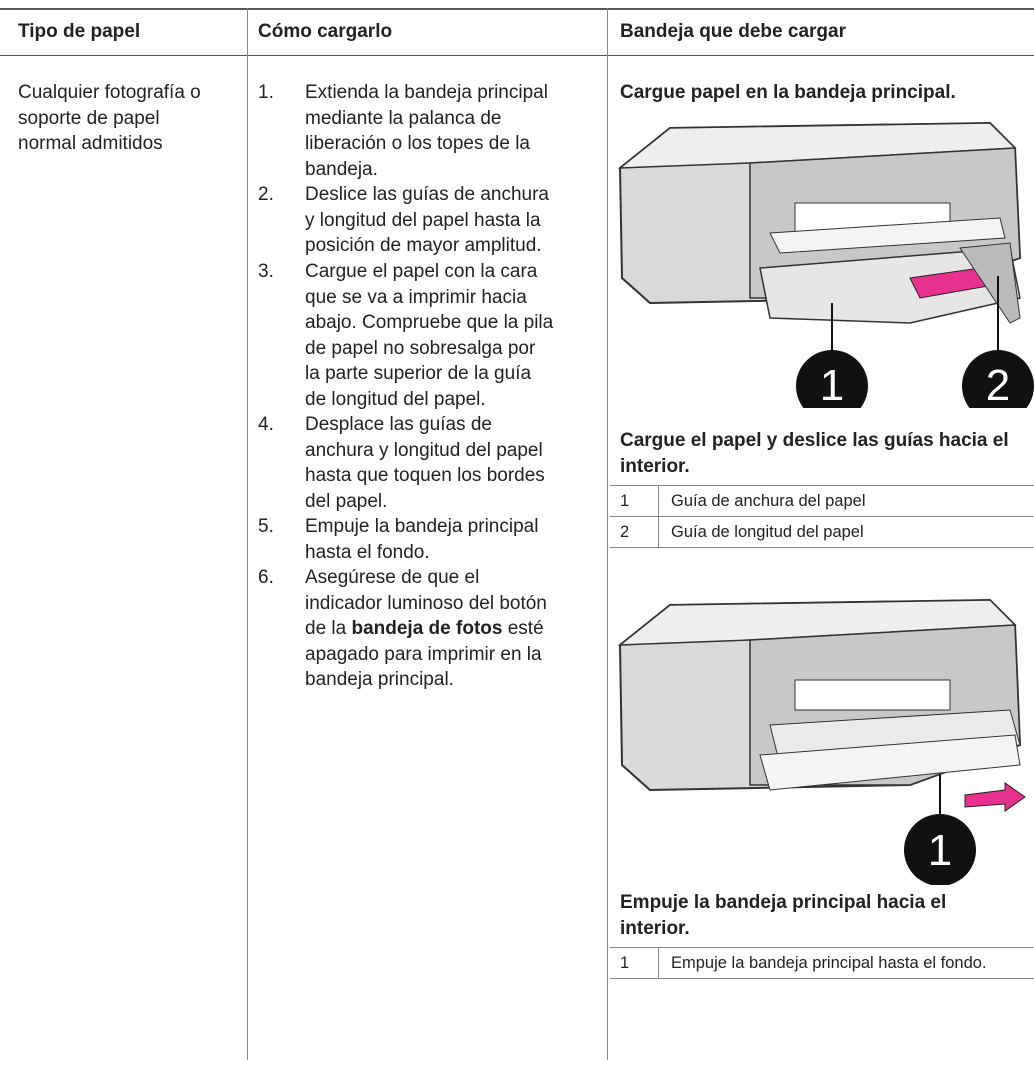 Image resolution: width=1034 pixels, height=1067 pixels. I want to click on printer-figure: 1, so click(821, 741).